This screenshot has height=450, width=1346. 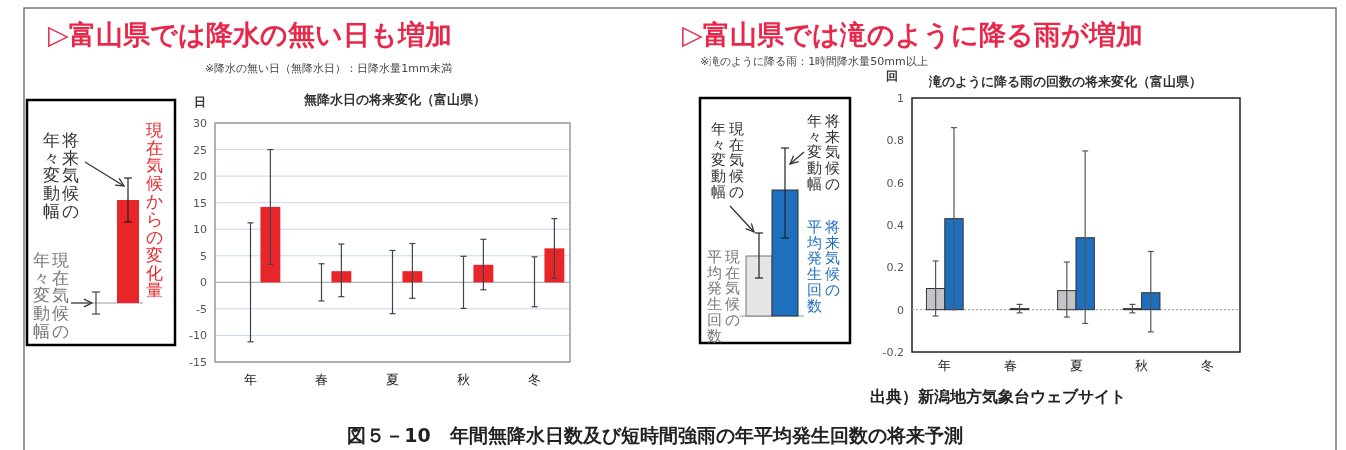 I want to click on y-tick-label: 0.4, so click(x=895, y=225).